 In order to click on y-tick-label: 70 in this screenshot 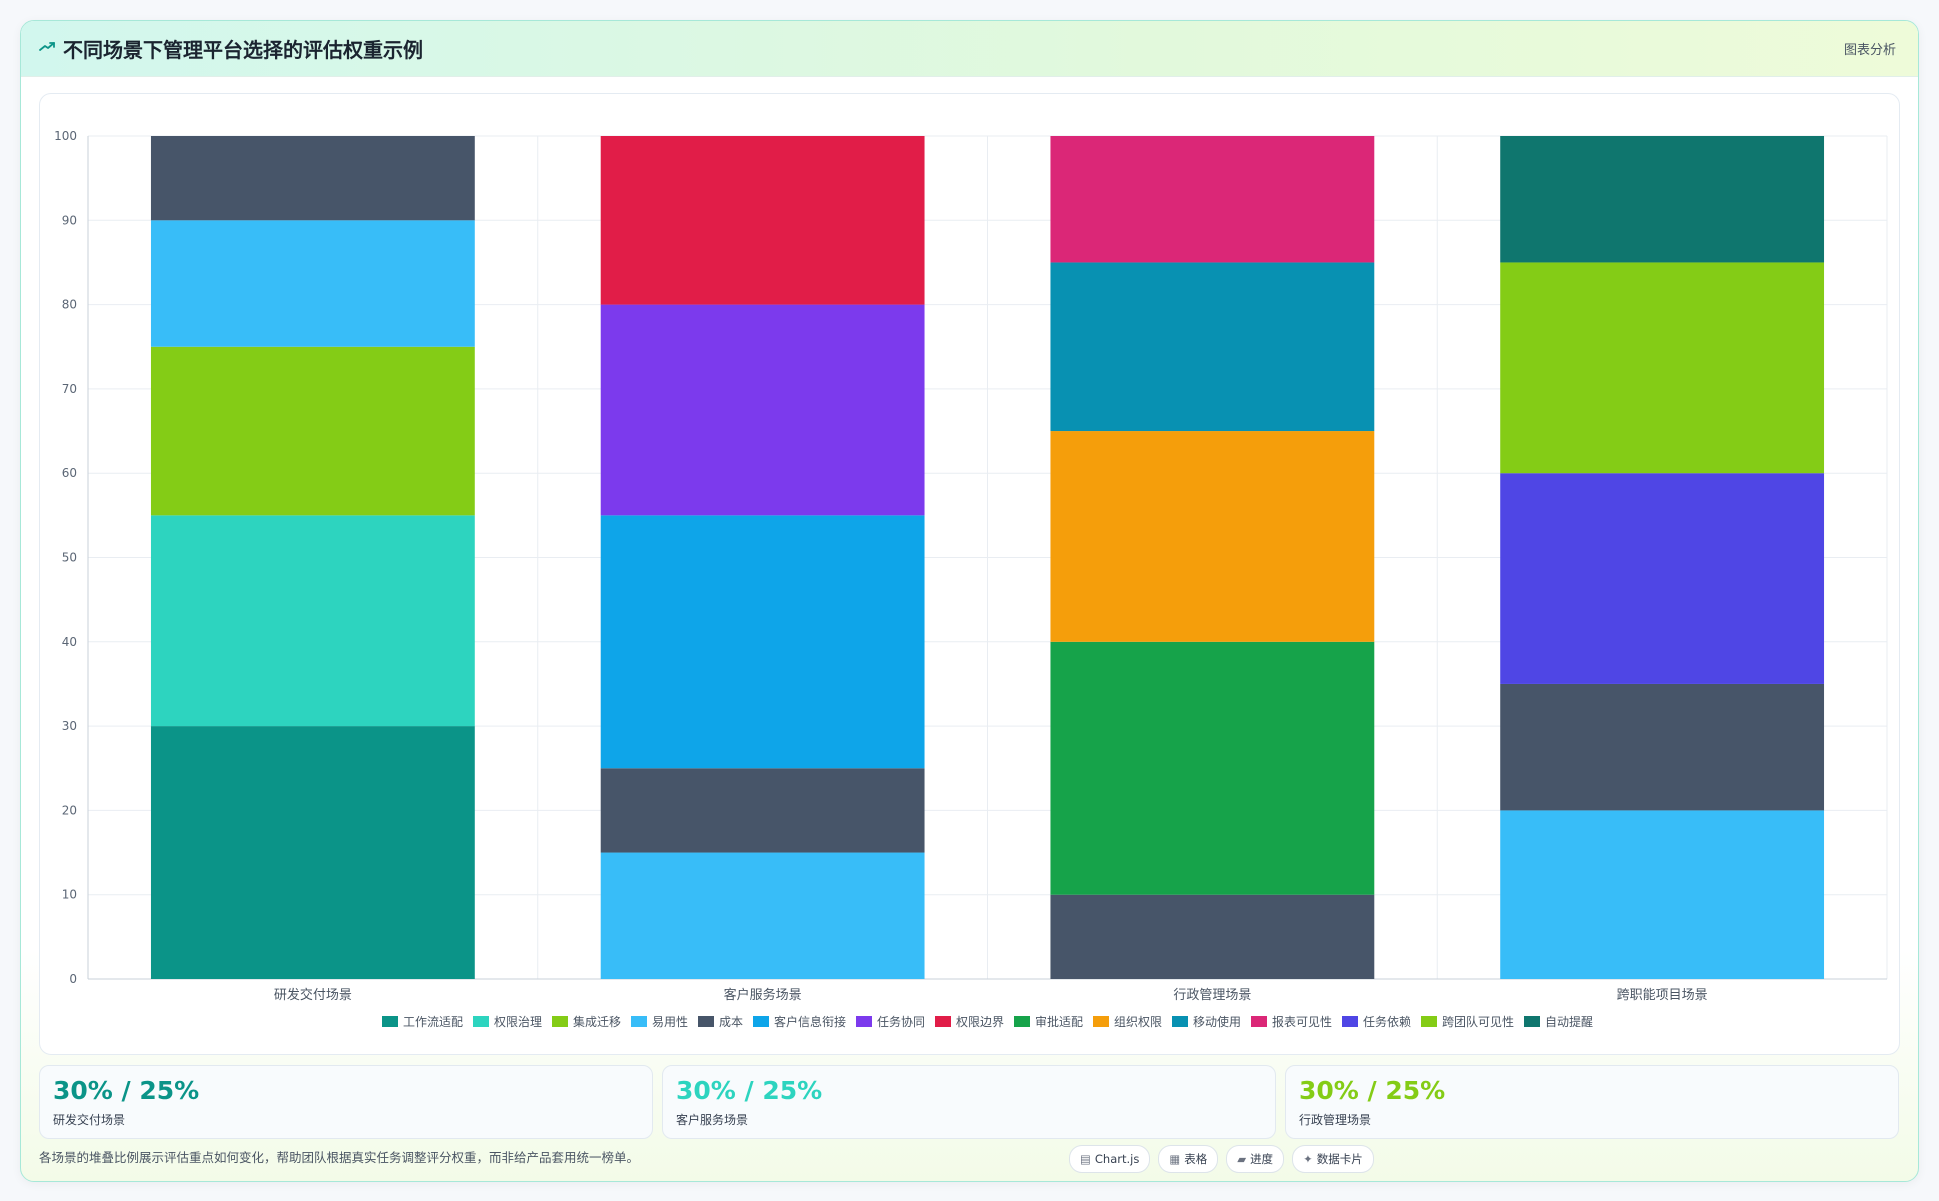, I will do `click(69, 389)`.